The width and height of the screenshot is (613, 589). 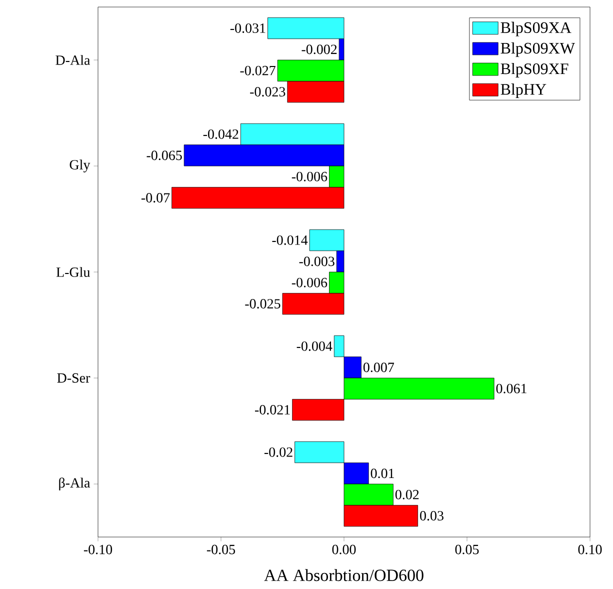 I want to click on data-label: 0.007, so click(x=378, y=367).